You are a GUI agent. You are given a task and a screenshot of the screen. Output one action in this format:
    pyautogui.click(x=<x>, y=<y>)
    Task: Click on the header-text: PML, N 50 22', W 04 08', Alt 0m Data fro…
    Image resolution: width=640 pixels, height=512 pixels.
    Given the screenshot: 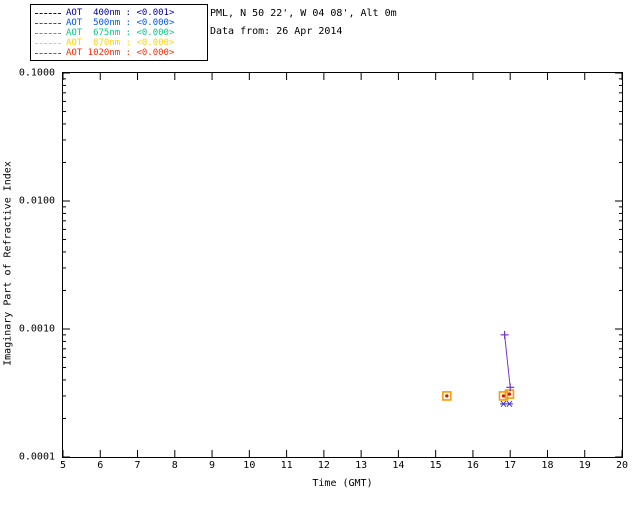 What is the action you would take?
    pyautogui.click(x=303, y=23)
    